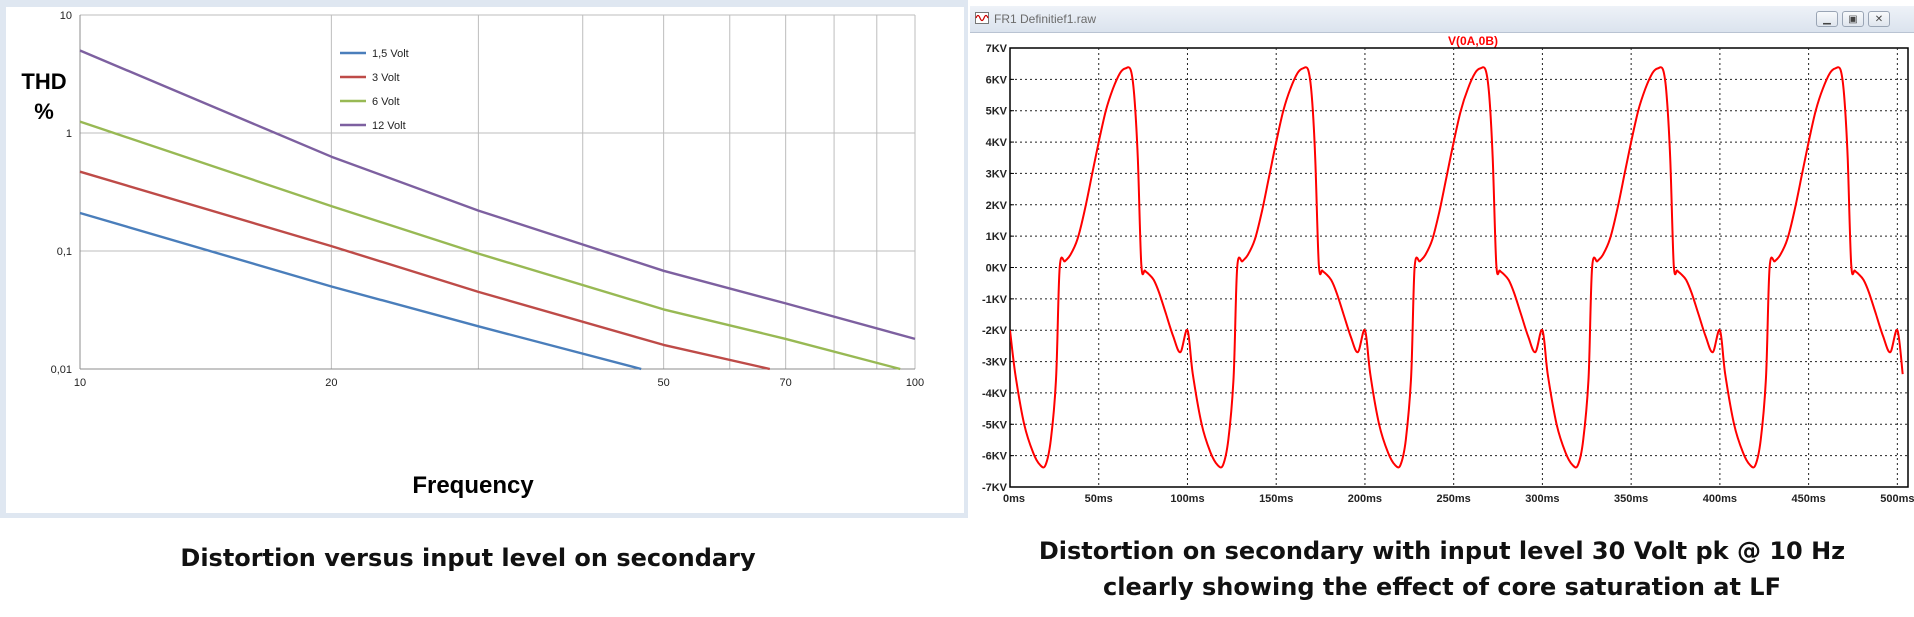 Image resolution: width=1914 pixels, height=617 pixels. What do you see at coordinates (1365, 499) in the screenshot?
I see `x-tick-label: 200ms` at bounding box center [1365, 499].